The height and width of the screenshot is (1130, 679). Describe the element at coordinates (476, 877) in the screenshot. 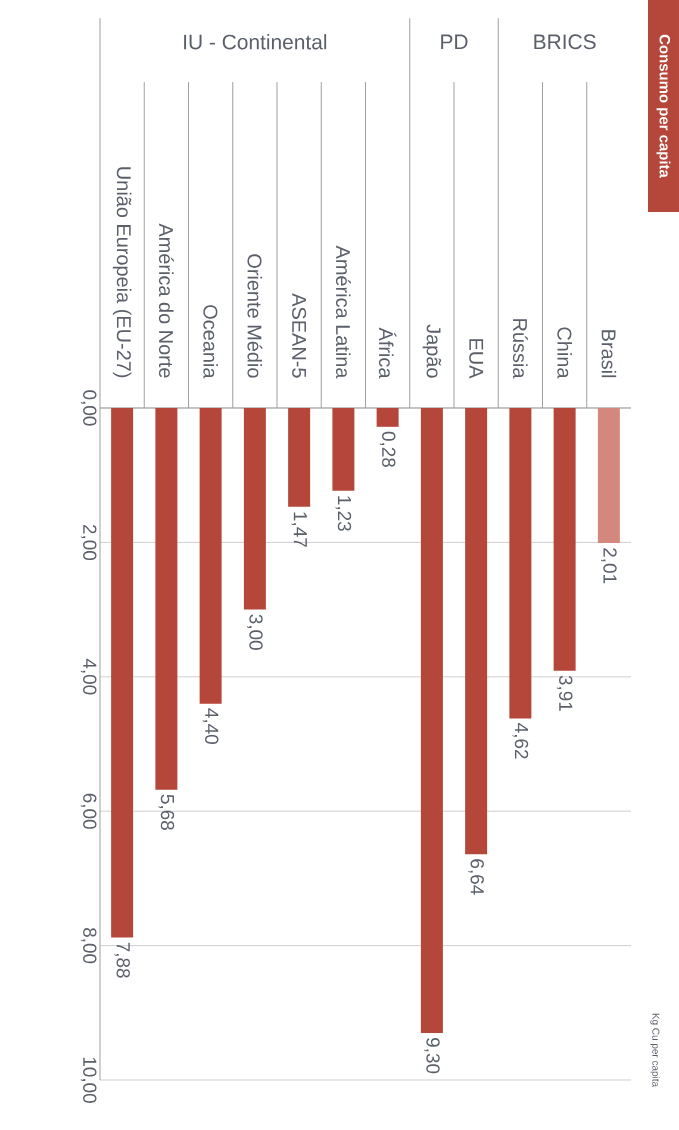

I see `data-label: 6,64` at that location.